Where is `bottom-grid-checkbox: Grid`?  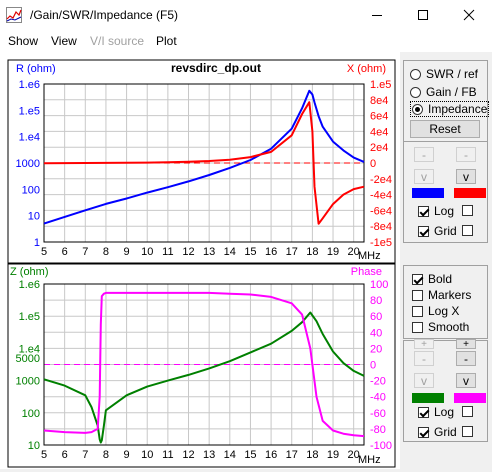
bottom-grid-checkbox: Grid is located at coordinates (437, 432).